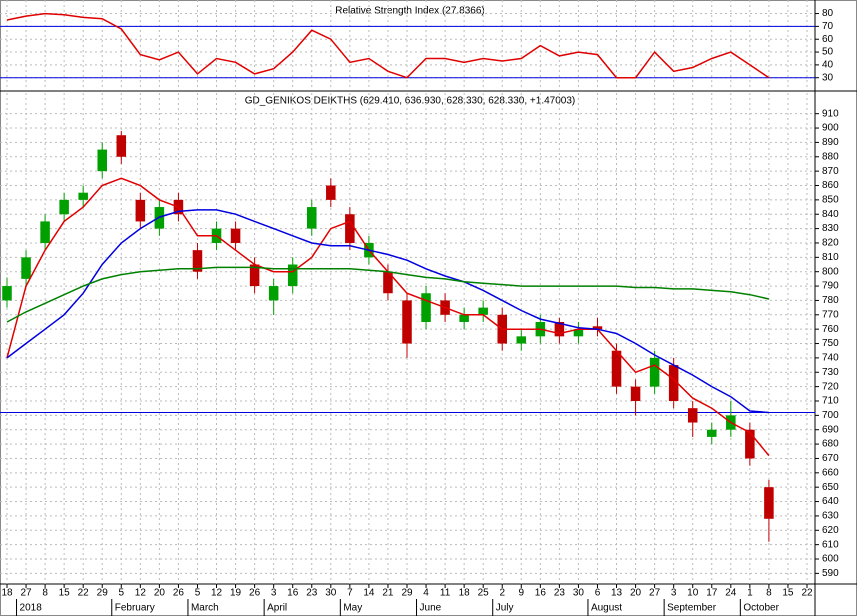  Describe the element at coordinates (712, 593) in the screenshot. I see `x-tick-label: 17` at that location.